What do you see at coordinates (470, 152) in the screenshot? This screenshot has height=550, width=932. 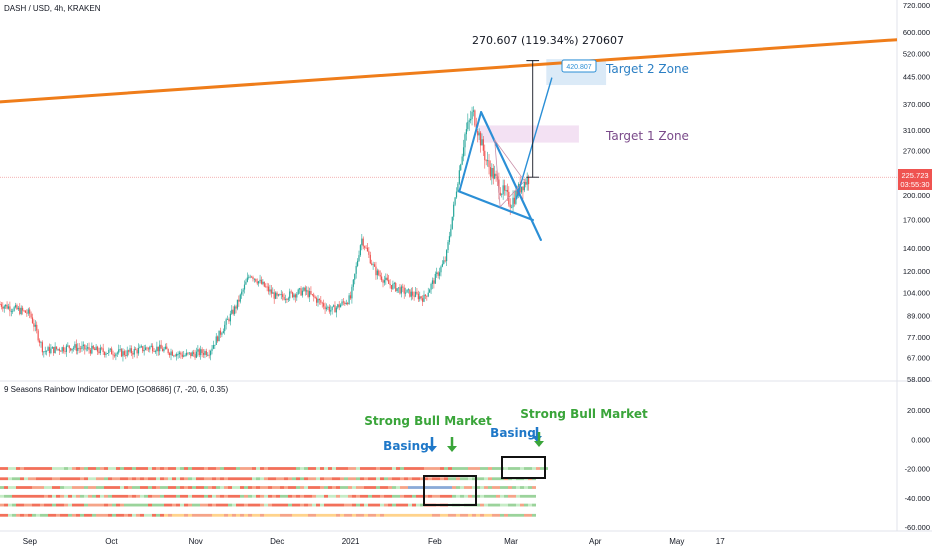 I see `flagpole-line` at bounding box center [470, 152].